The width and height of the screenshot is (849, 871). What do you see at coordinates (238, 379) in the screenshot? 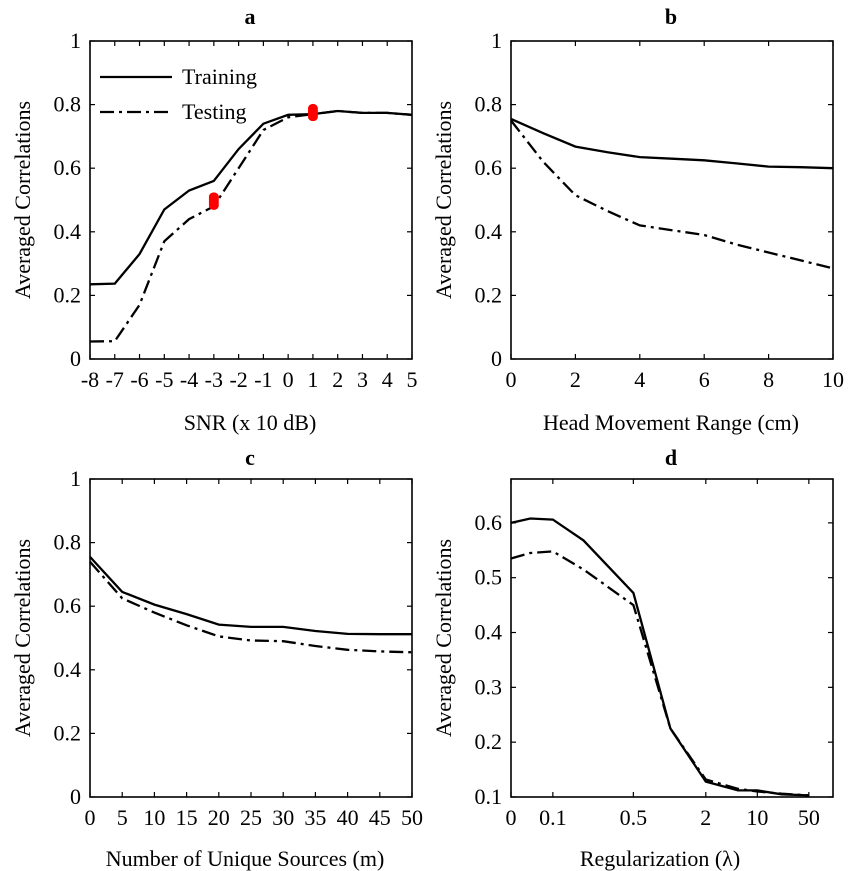
I see `x-tick-label: -2` at bounding box center [238, 379].